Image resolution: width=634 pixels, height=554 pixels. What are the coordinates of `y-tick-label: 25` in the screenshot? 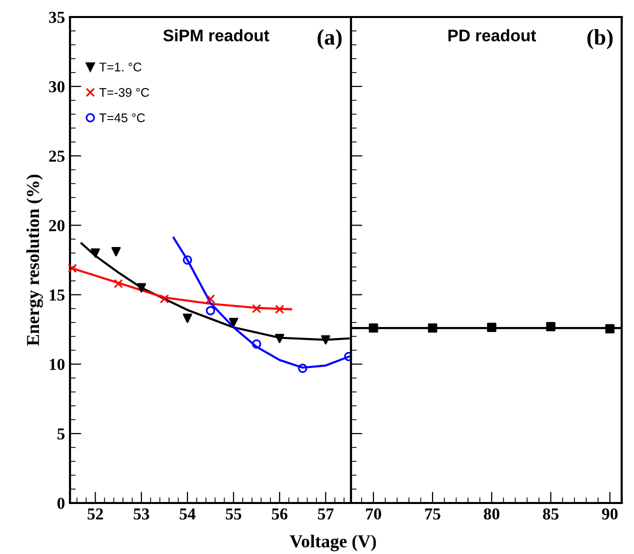 It's located at (57, 156).